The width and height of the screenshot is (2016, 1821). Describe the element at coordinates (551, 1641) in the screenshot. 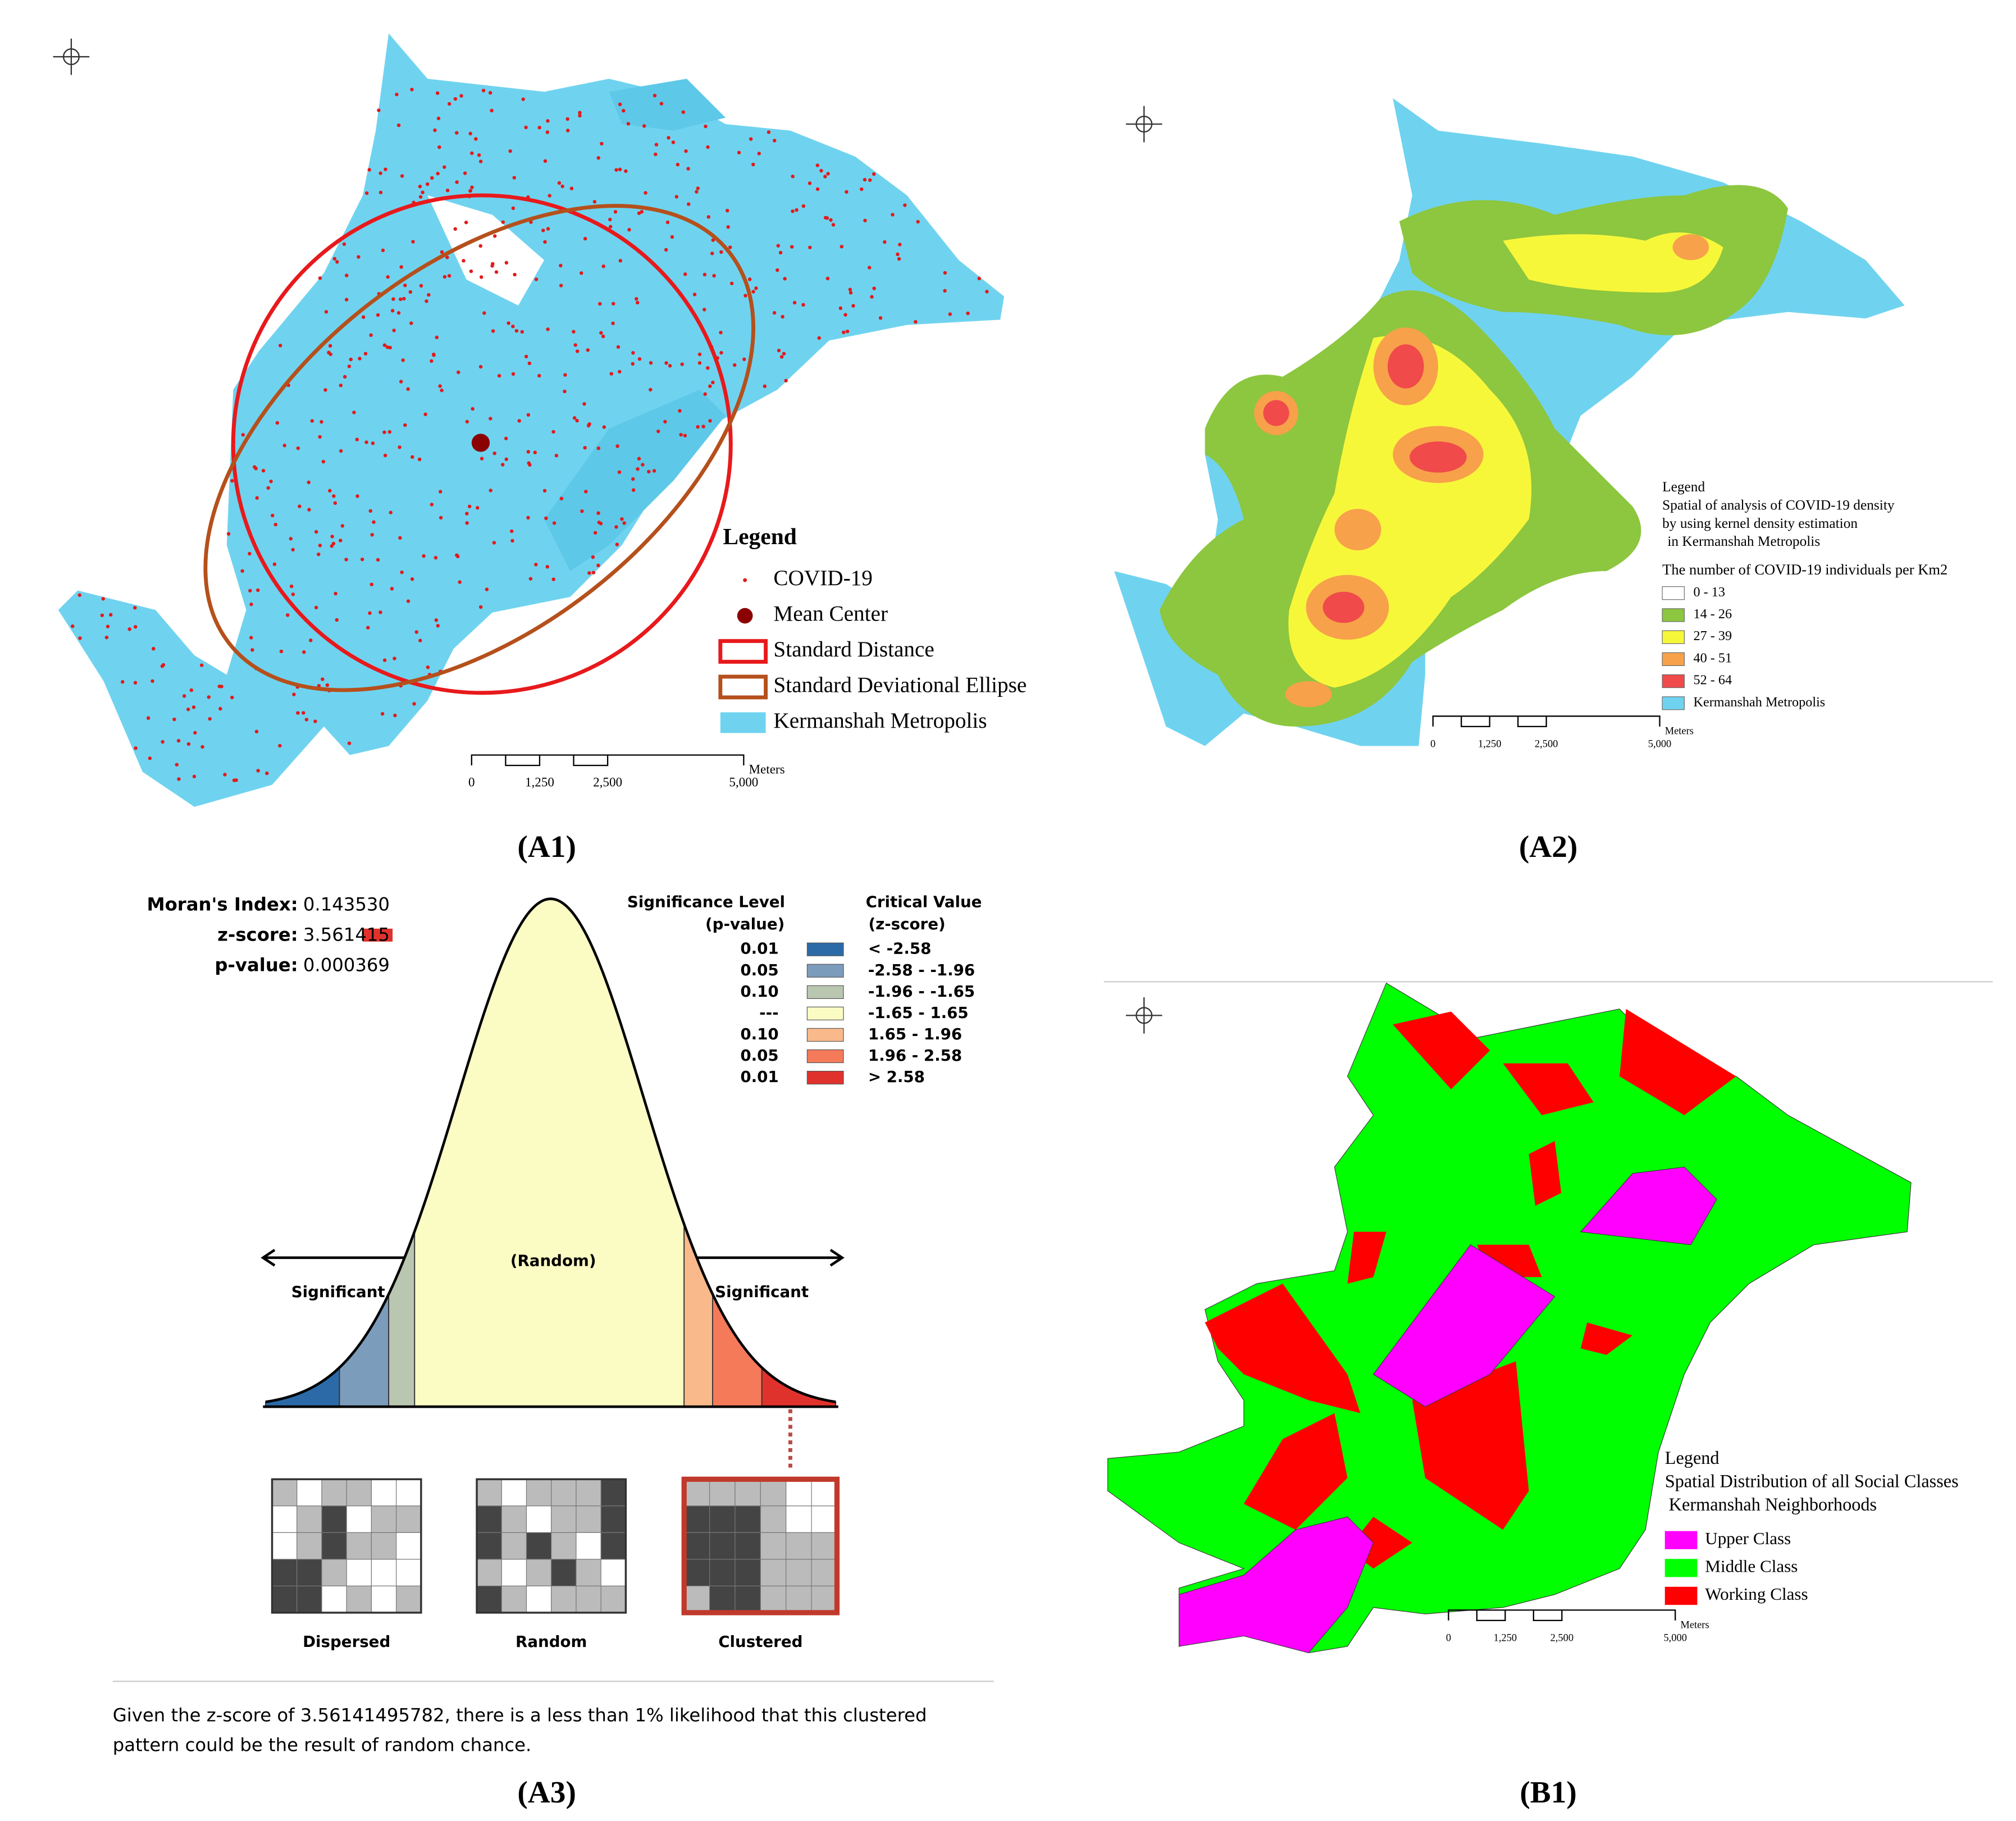

I see `pattern-label: Random` at that location.